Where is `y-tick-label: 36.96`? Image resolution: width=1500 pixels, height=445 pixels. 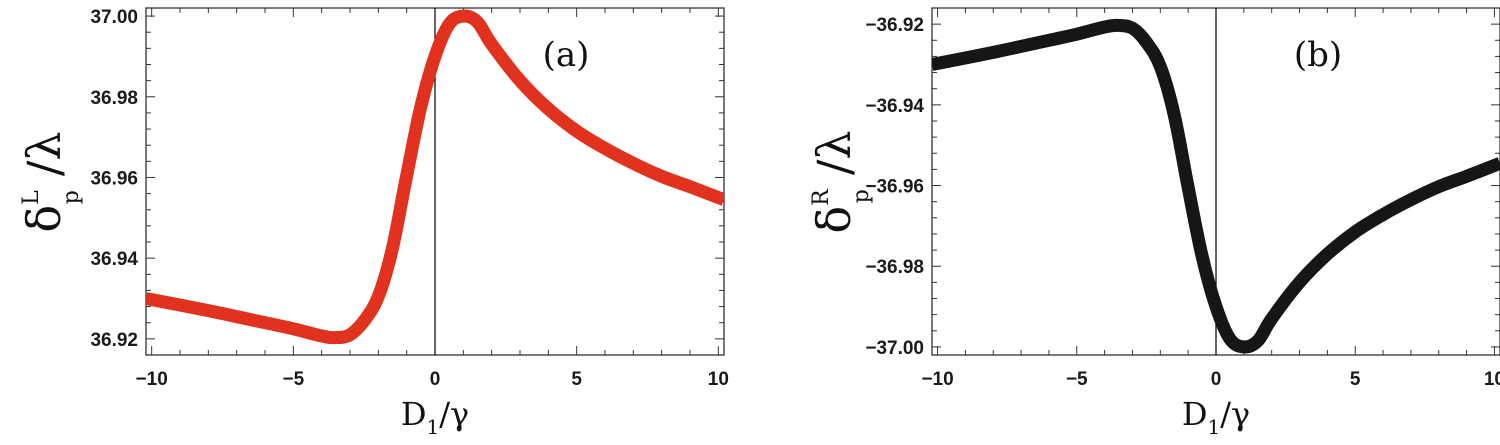
y-tick-label: 36.96 is located at coordinates (114, 178).